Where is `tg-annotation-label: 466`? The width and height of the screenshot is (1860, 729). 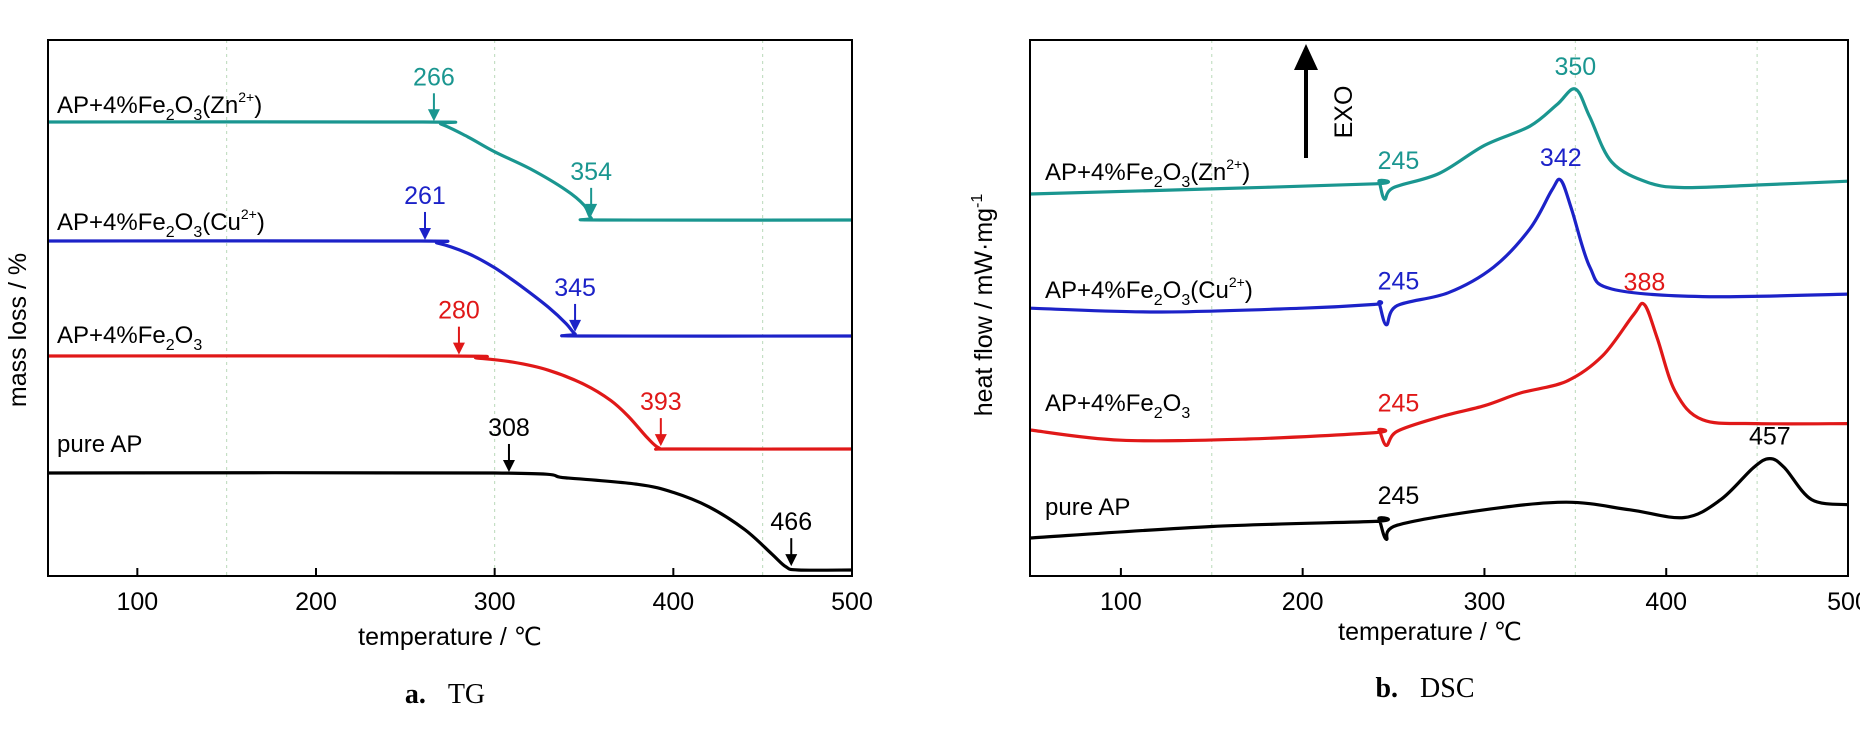
tg-annotation-label: 466 is located at coordinates (791, 522).